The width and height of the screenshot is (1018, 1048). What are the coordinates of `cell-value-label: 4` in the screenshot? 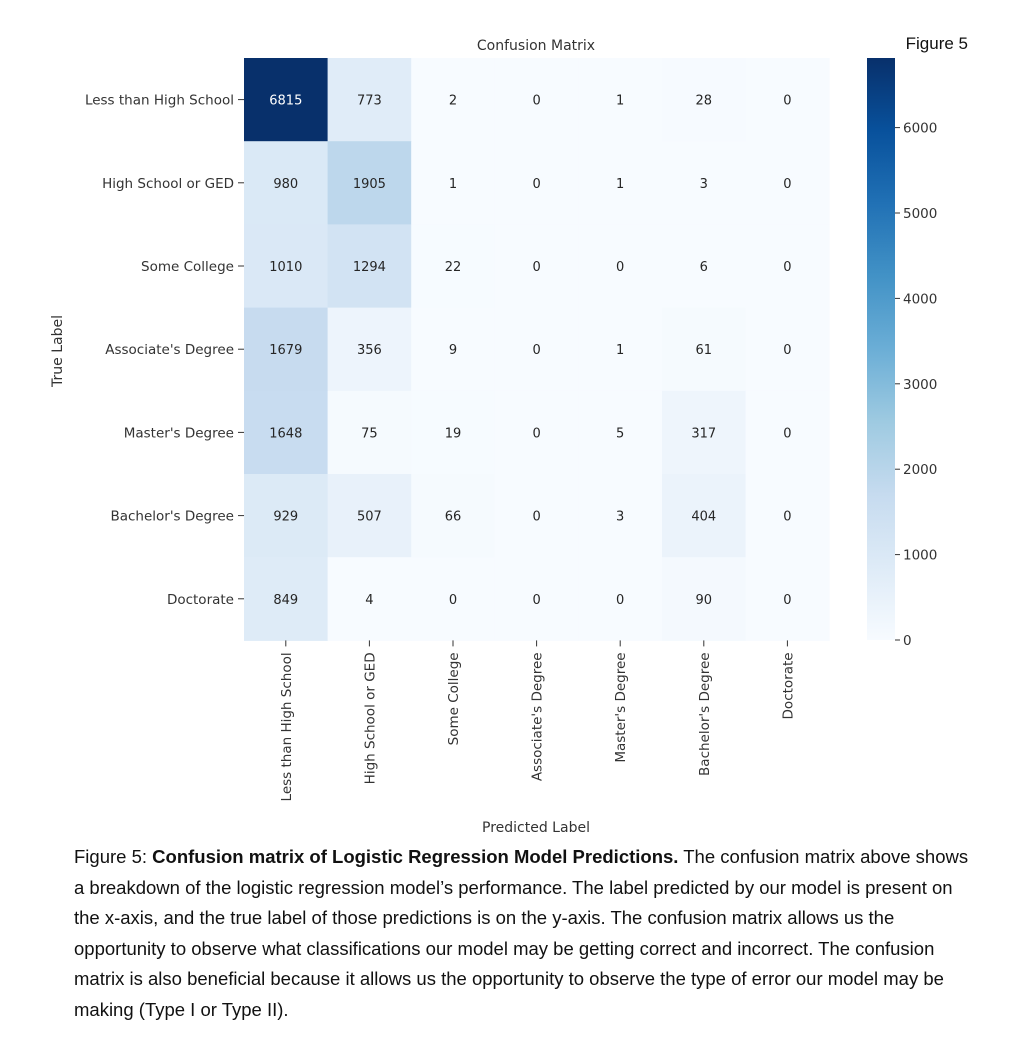 It's located at (369, 600).